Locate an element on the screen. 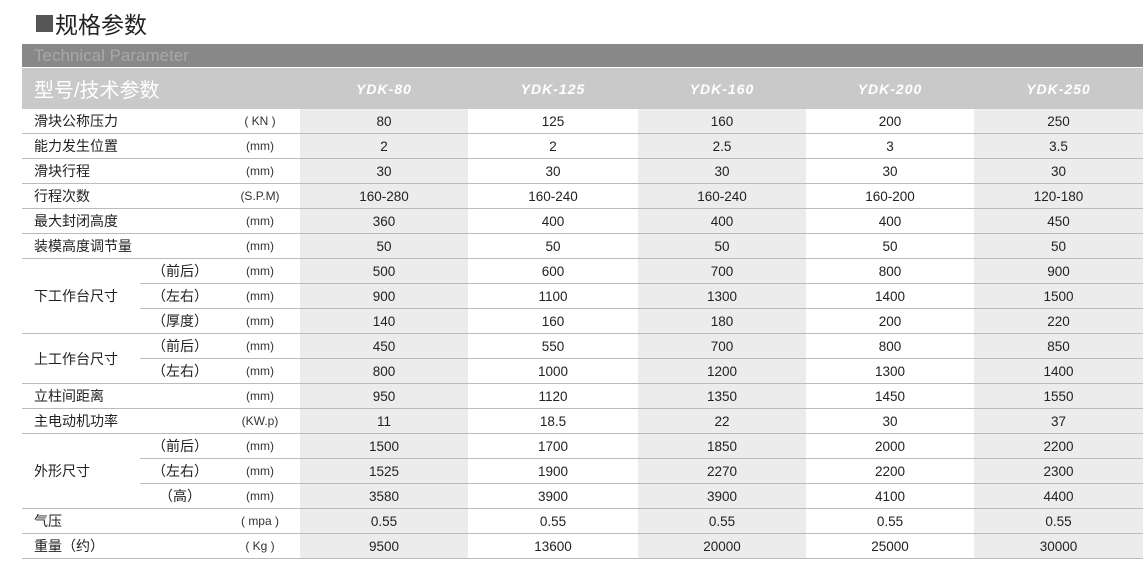 Image resolution: width=1146 pixels, height=564 pixels. param-sub-label: （厚度） is located at coordinates (180, 321).